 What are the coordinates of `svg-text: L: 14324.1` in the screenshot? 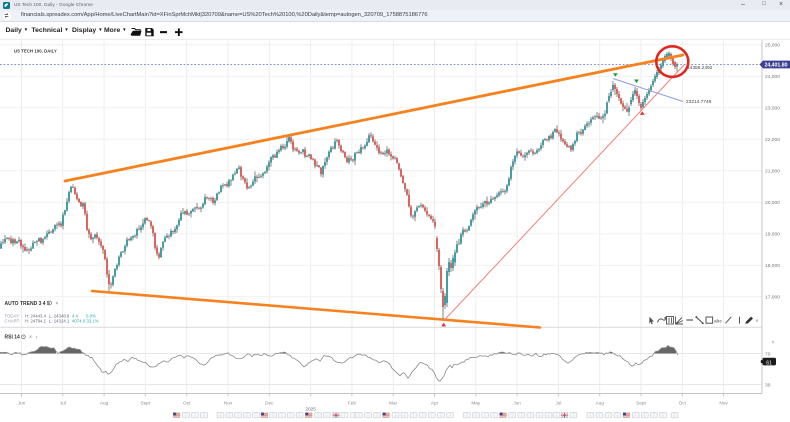 It's located at (59, 321).